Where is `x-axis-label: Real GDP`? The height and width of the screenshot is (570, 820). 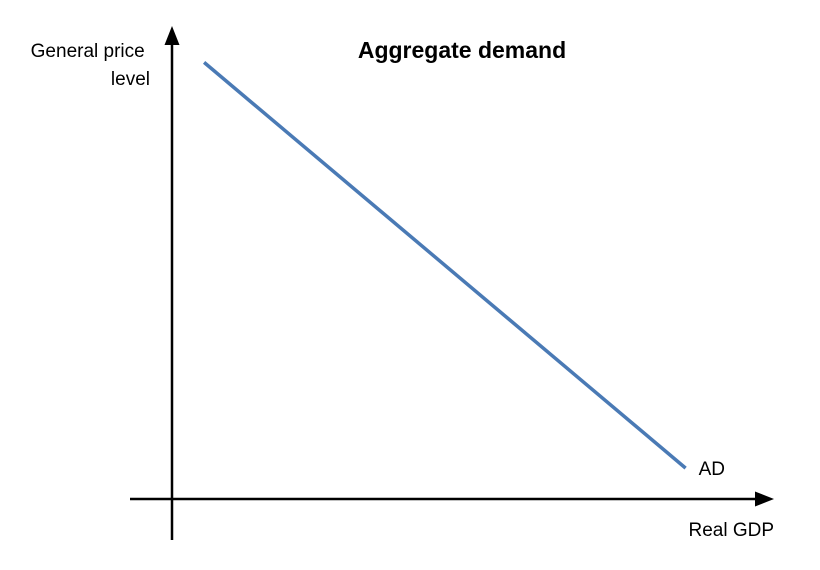
x-axis-label: Real GDP is located at coordinates (731, 530).